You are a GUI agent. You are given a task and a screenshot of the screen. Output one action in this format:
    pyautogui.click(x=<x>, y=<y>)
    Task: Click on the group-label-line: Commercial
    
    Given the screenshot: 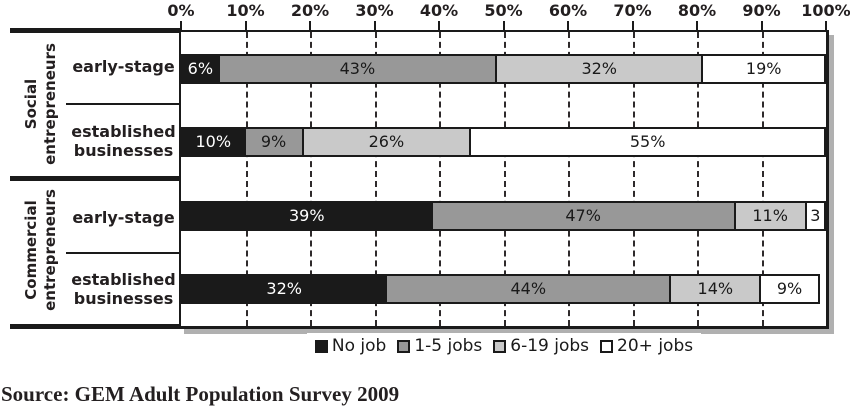 What is the action you would take?
    pyautogui.click(x=31, y=250)
    